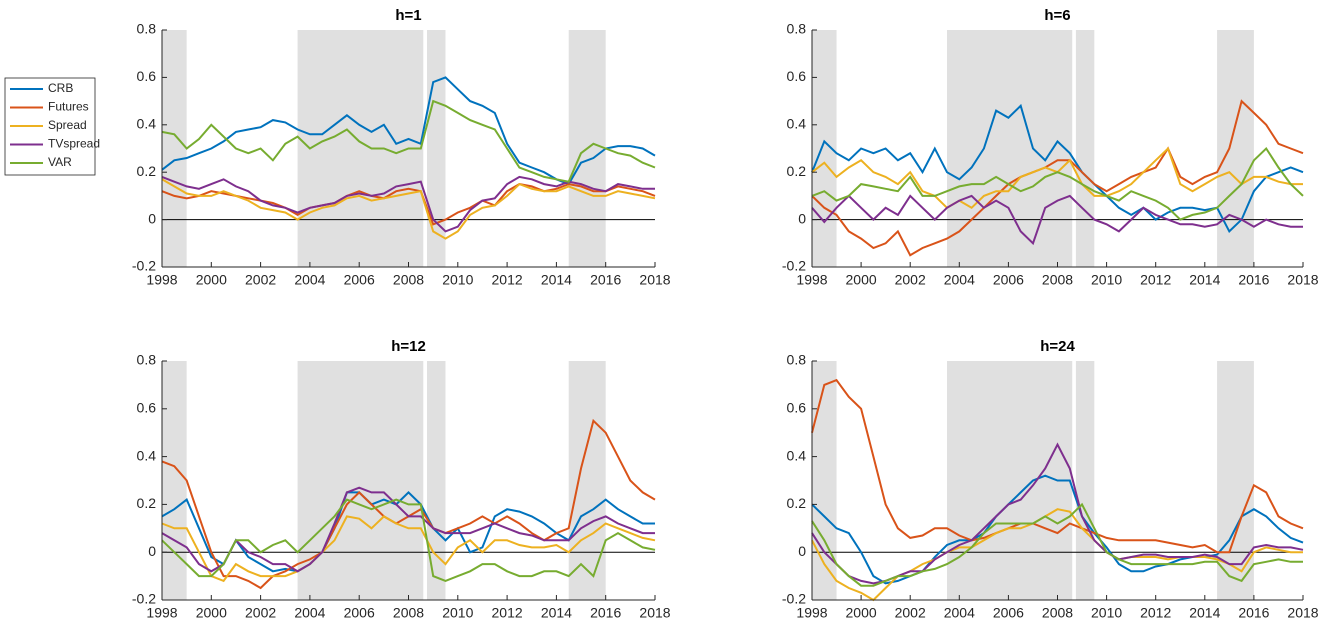 This screenshot has width=1332, height=633. Describe the element at coordinates (408, 346) in the screenshot. I see `chart-title: h=12` at that location.